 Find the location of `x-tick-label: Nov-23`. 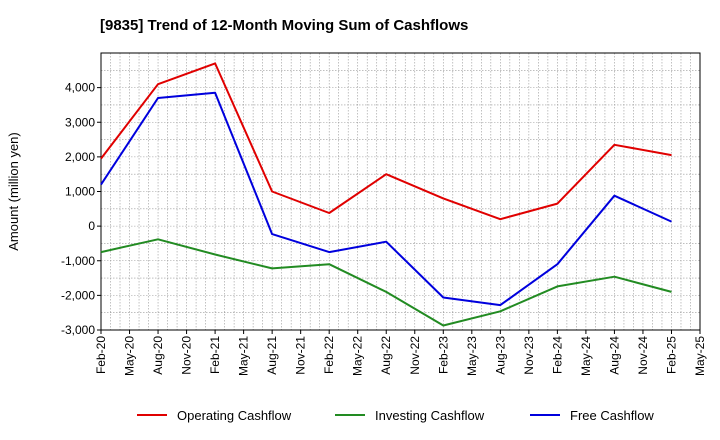

x-tick-label: Nov-23 is located at coordinates (529, 355).